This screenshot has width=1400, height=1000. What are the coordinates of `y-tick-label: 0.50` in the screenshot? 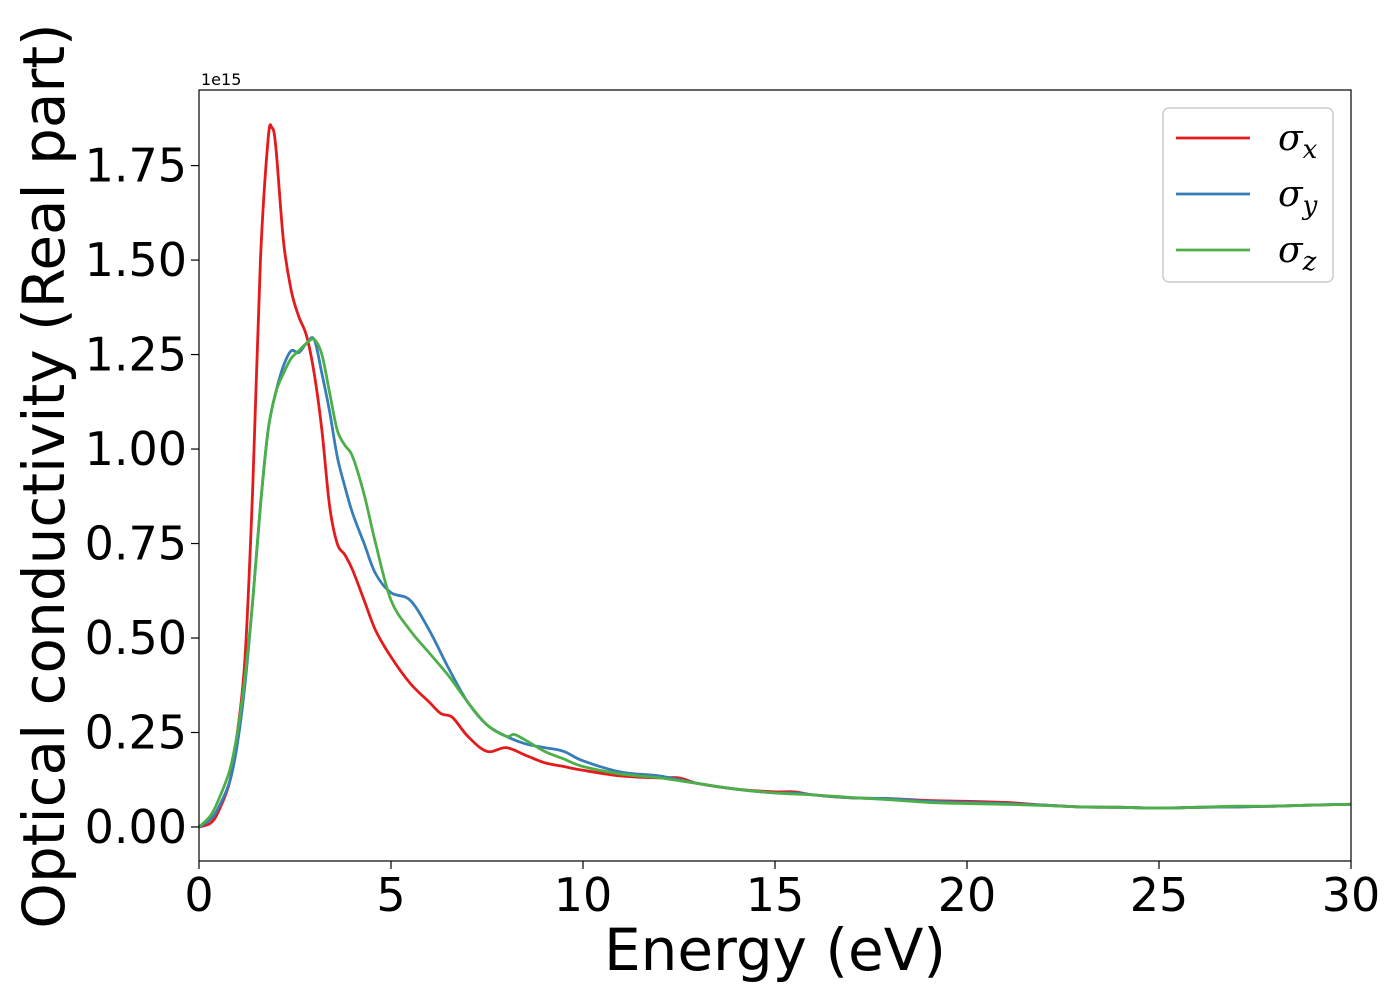 It's located at (136, 638).